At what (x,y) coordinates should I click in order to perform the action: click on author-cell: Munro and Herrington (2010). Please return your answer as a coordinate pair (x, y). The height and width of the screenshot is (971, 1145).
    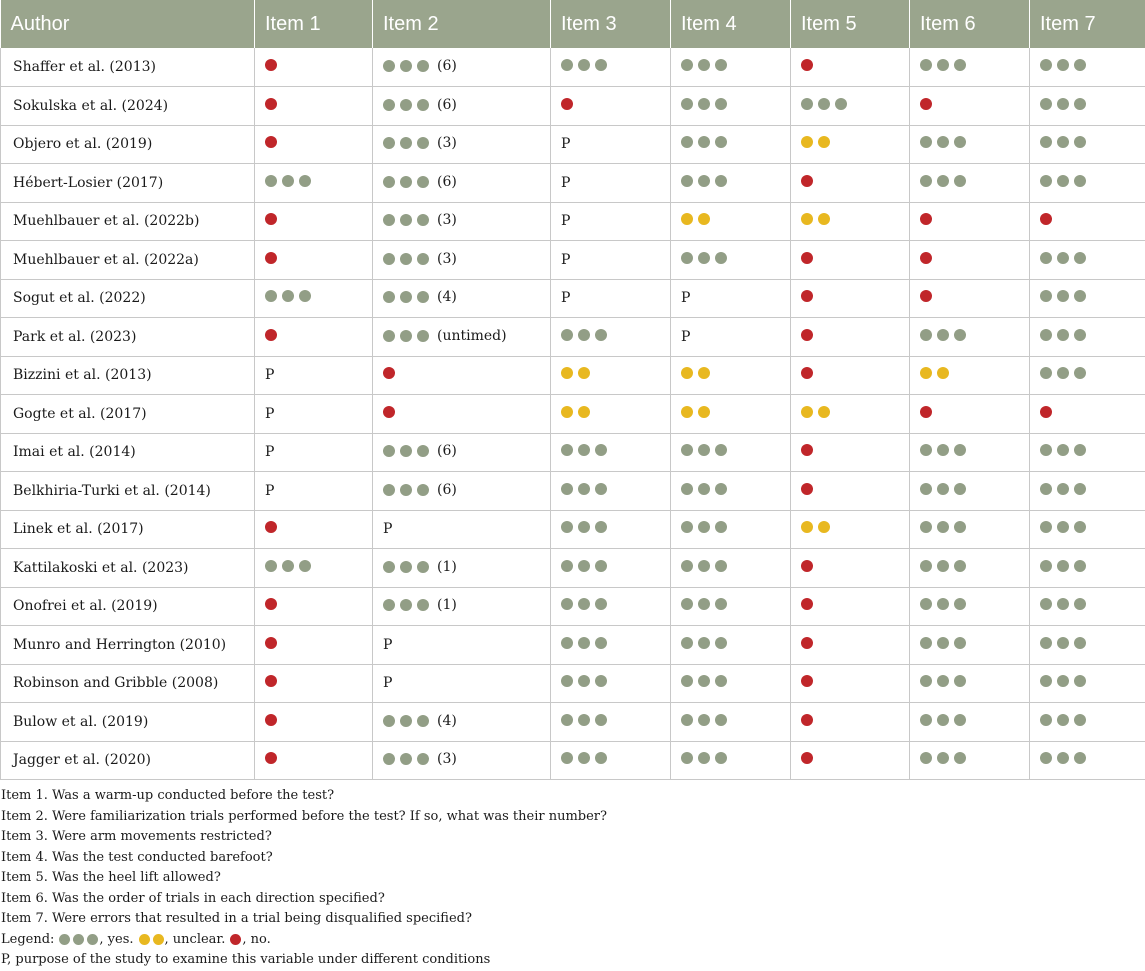
    Looking at the image, I should click on (128, 645).